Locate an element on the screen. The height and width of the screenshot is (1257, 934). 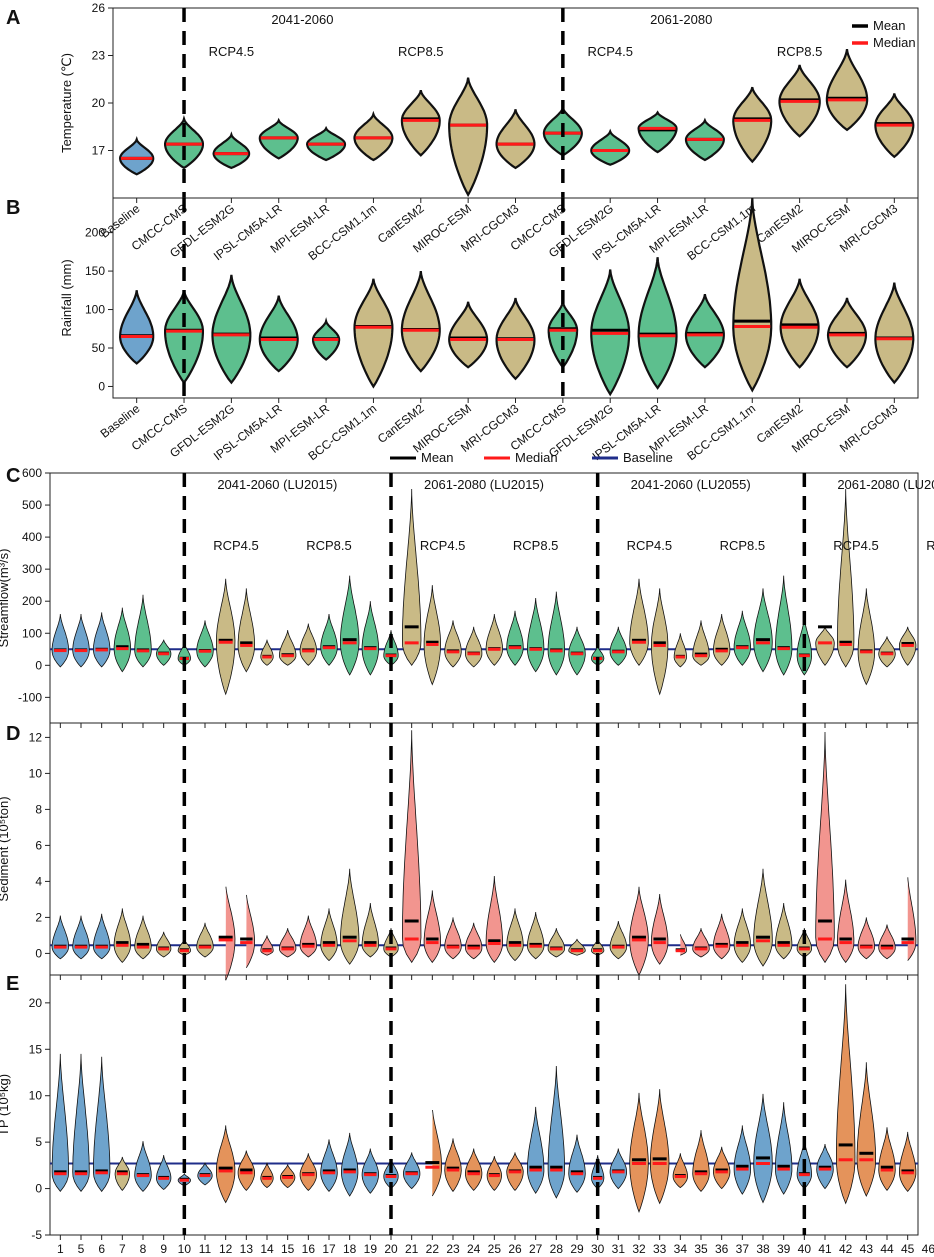
x-tick-label: 9 is located at coordinates (163, 1249).